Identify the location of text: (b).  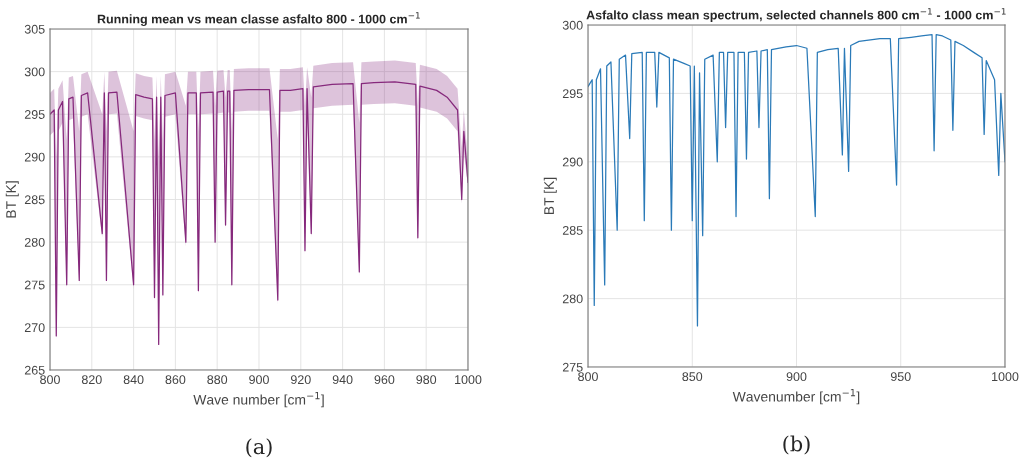
(796, 445).